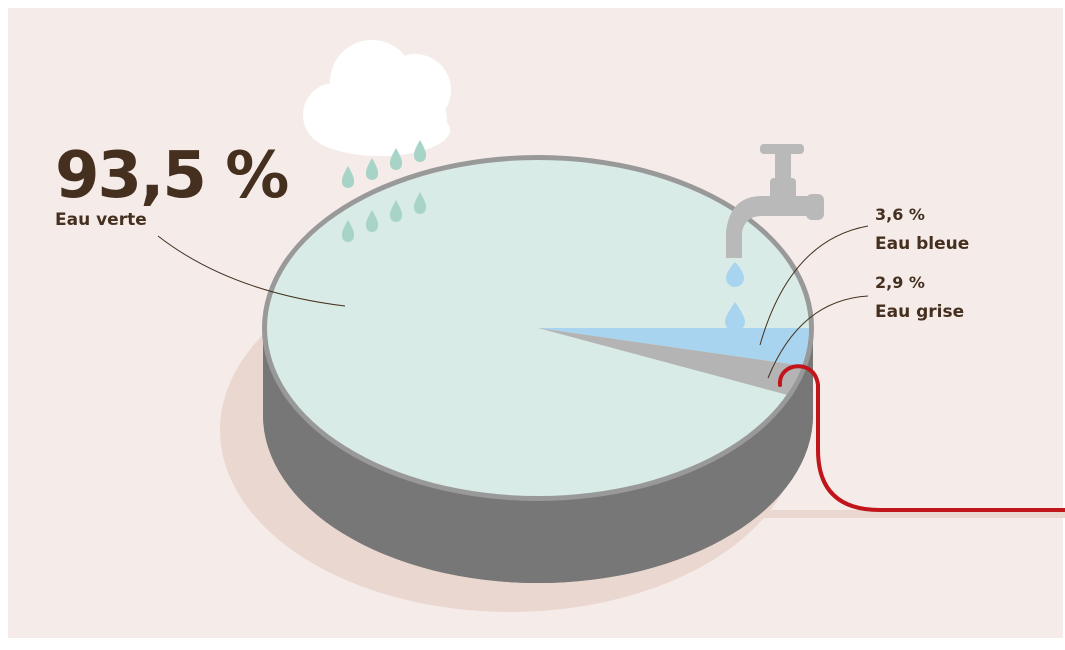 This screenshot has height=650, width=1065. I want to click on slice-eau-bleue, so click(673, 347).